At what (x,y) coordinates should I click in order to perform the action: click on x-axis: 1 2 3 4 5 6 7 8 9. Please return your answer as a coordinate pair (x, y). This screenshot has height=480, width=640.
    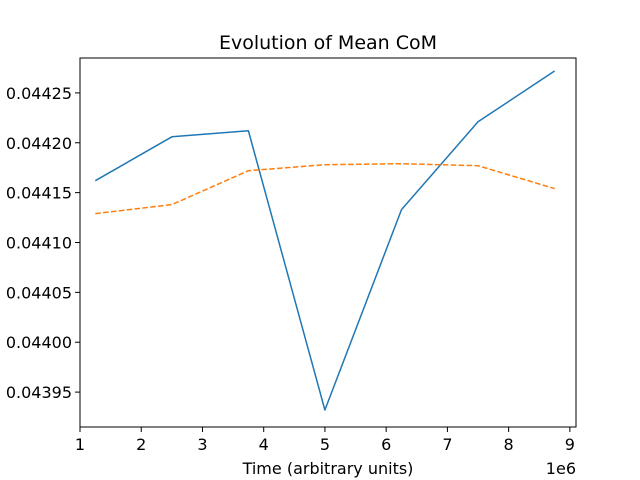
    Looking at the image, I should click on (325, 440).